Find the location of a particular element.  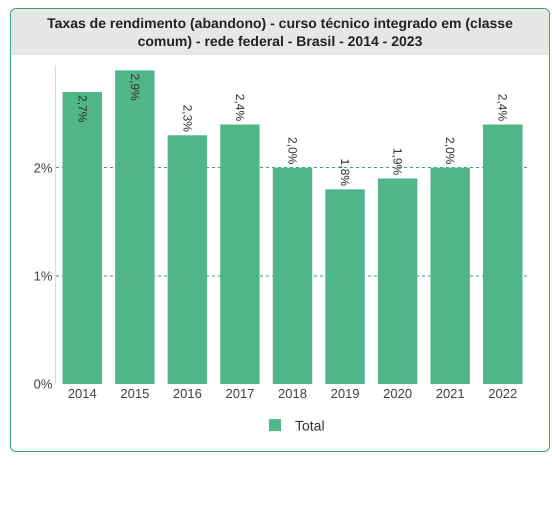

y-tick-label: 1% is located at coordinates (43, 276).